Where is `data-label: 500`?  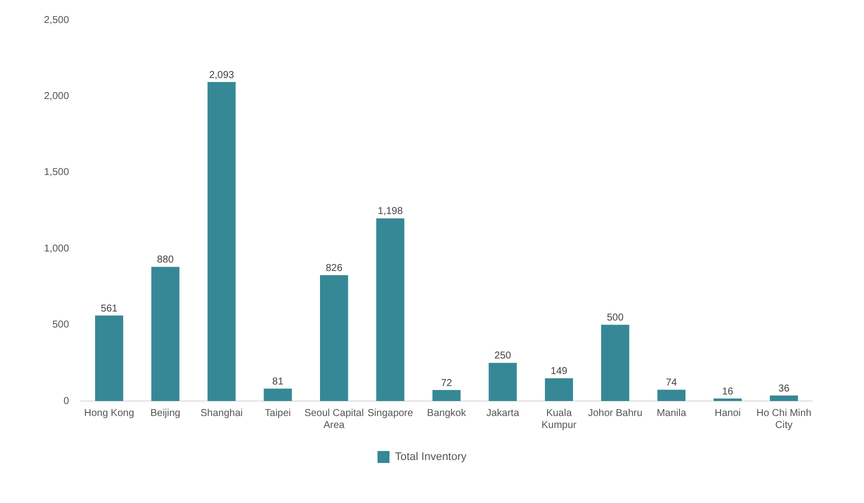
data-label: 500 is located at coordinates (615, 318).